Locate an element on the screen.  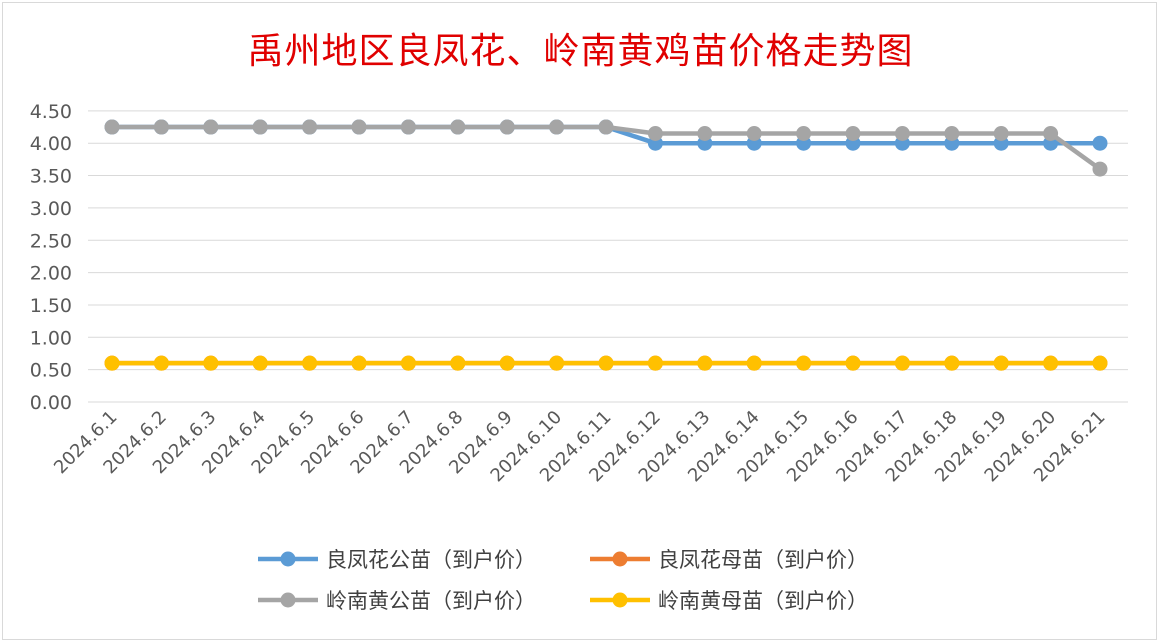
legend-label: 良凤花公苗（到户价） is located at coordinates (431, 560).